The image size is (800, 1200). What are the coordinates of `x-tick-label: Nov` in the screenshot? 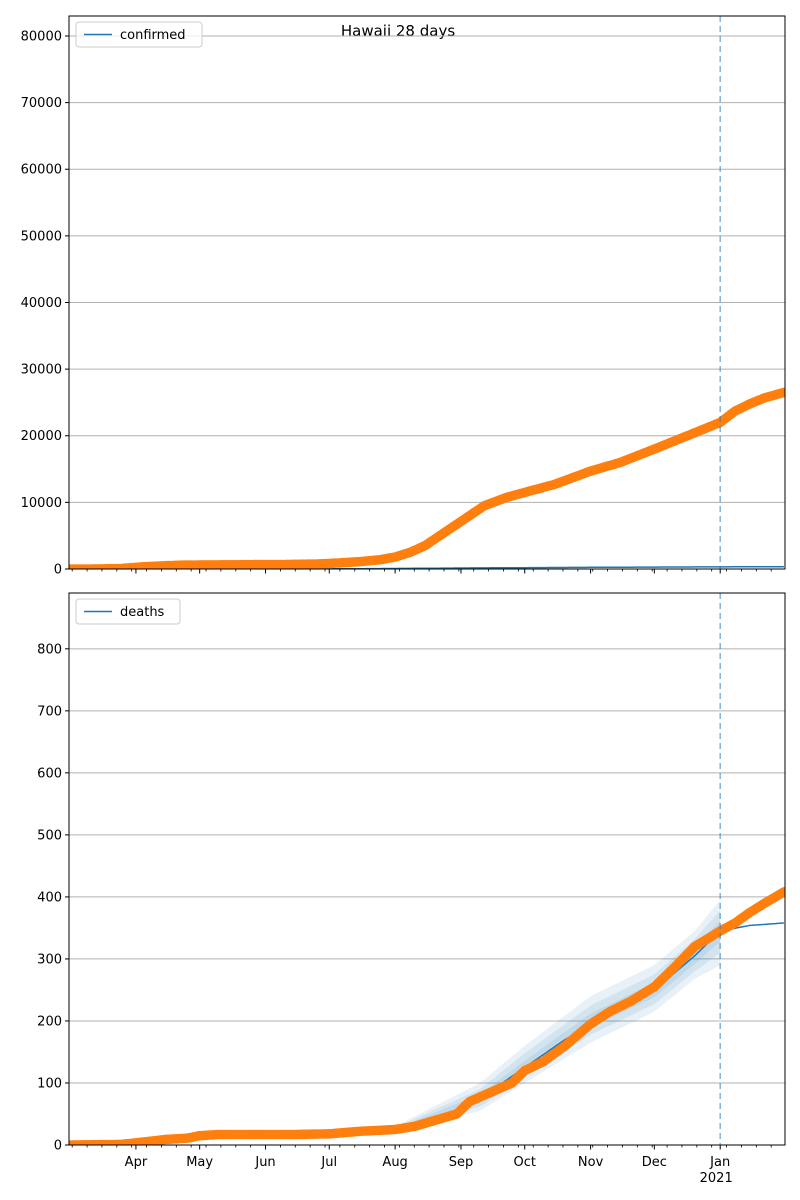 It's located at (591, 1162).